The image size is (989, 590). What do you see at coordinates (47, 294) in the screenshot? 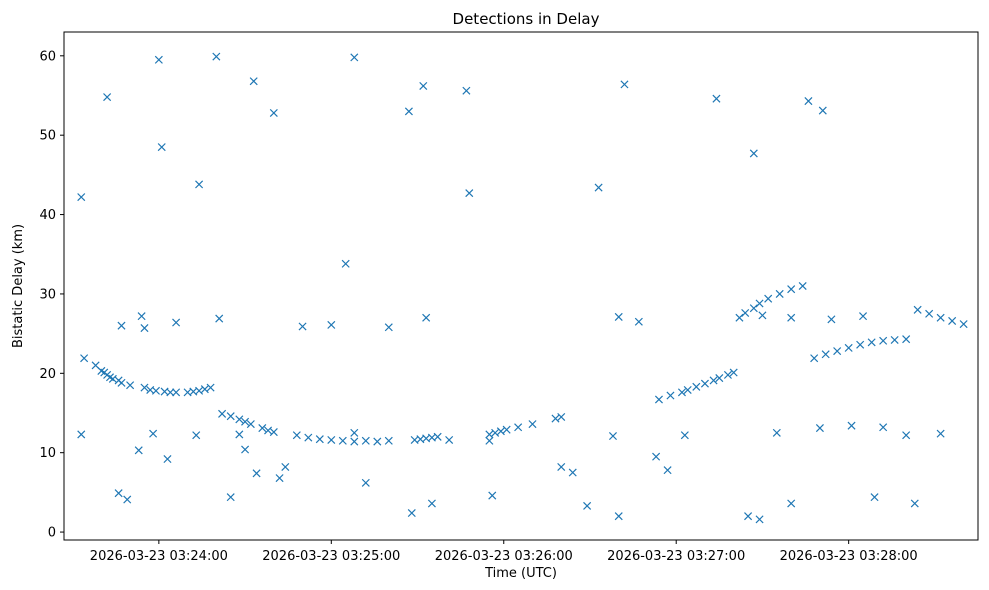
I see `y-tick-label: 30` at bounding box center [47, 294].